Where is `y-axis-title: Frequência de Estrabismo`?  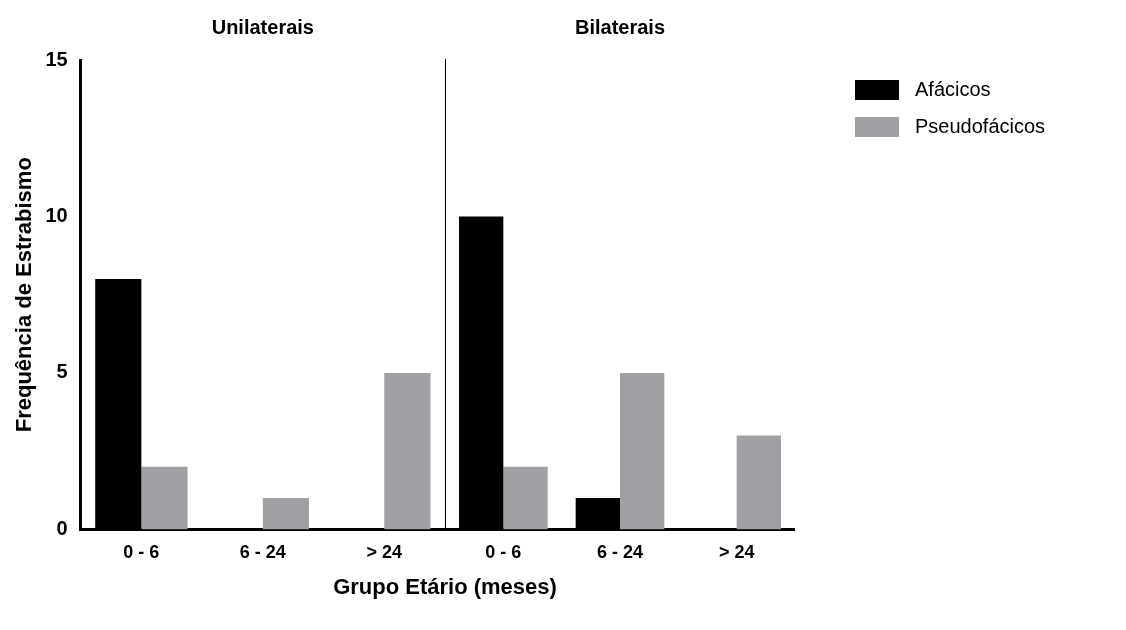
y-axis-title: Frequência de Estrabismo is located at coordinates (24, 295).